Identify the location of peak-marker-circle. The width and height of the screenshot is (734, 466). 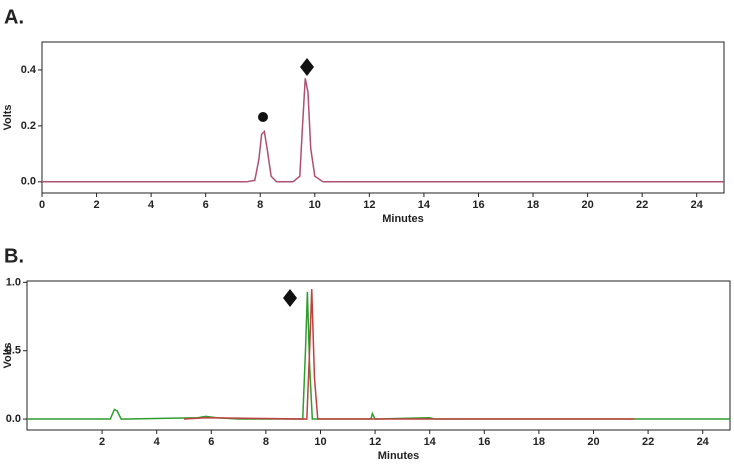
(263, 117).